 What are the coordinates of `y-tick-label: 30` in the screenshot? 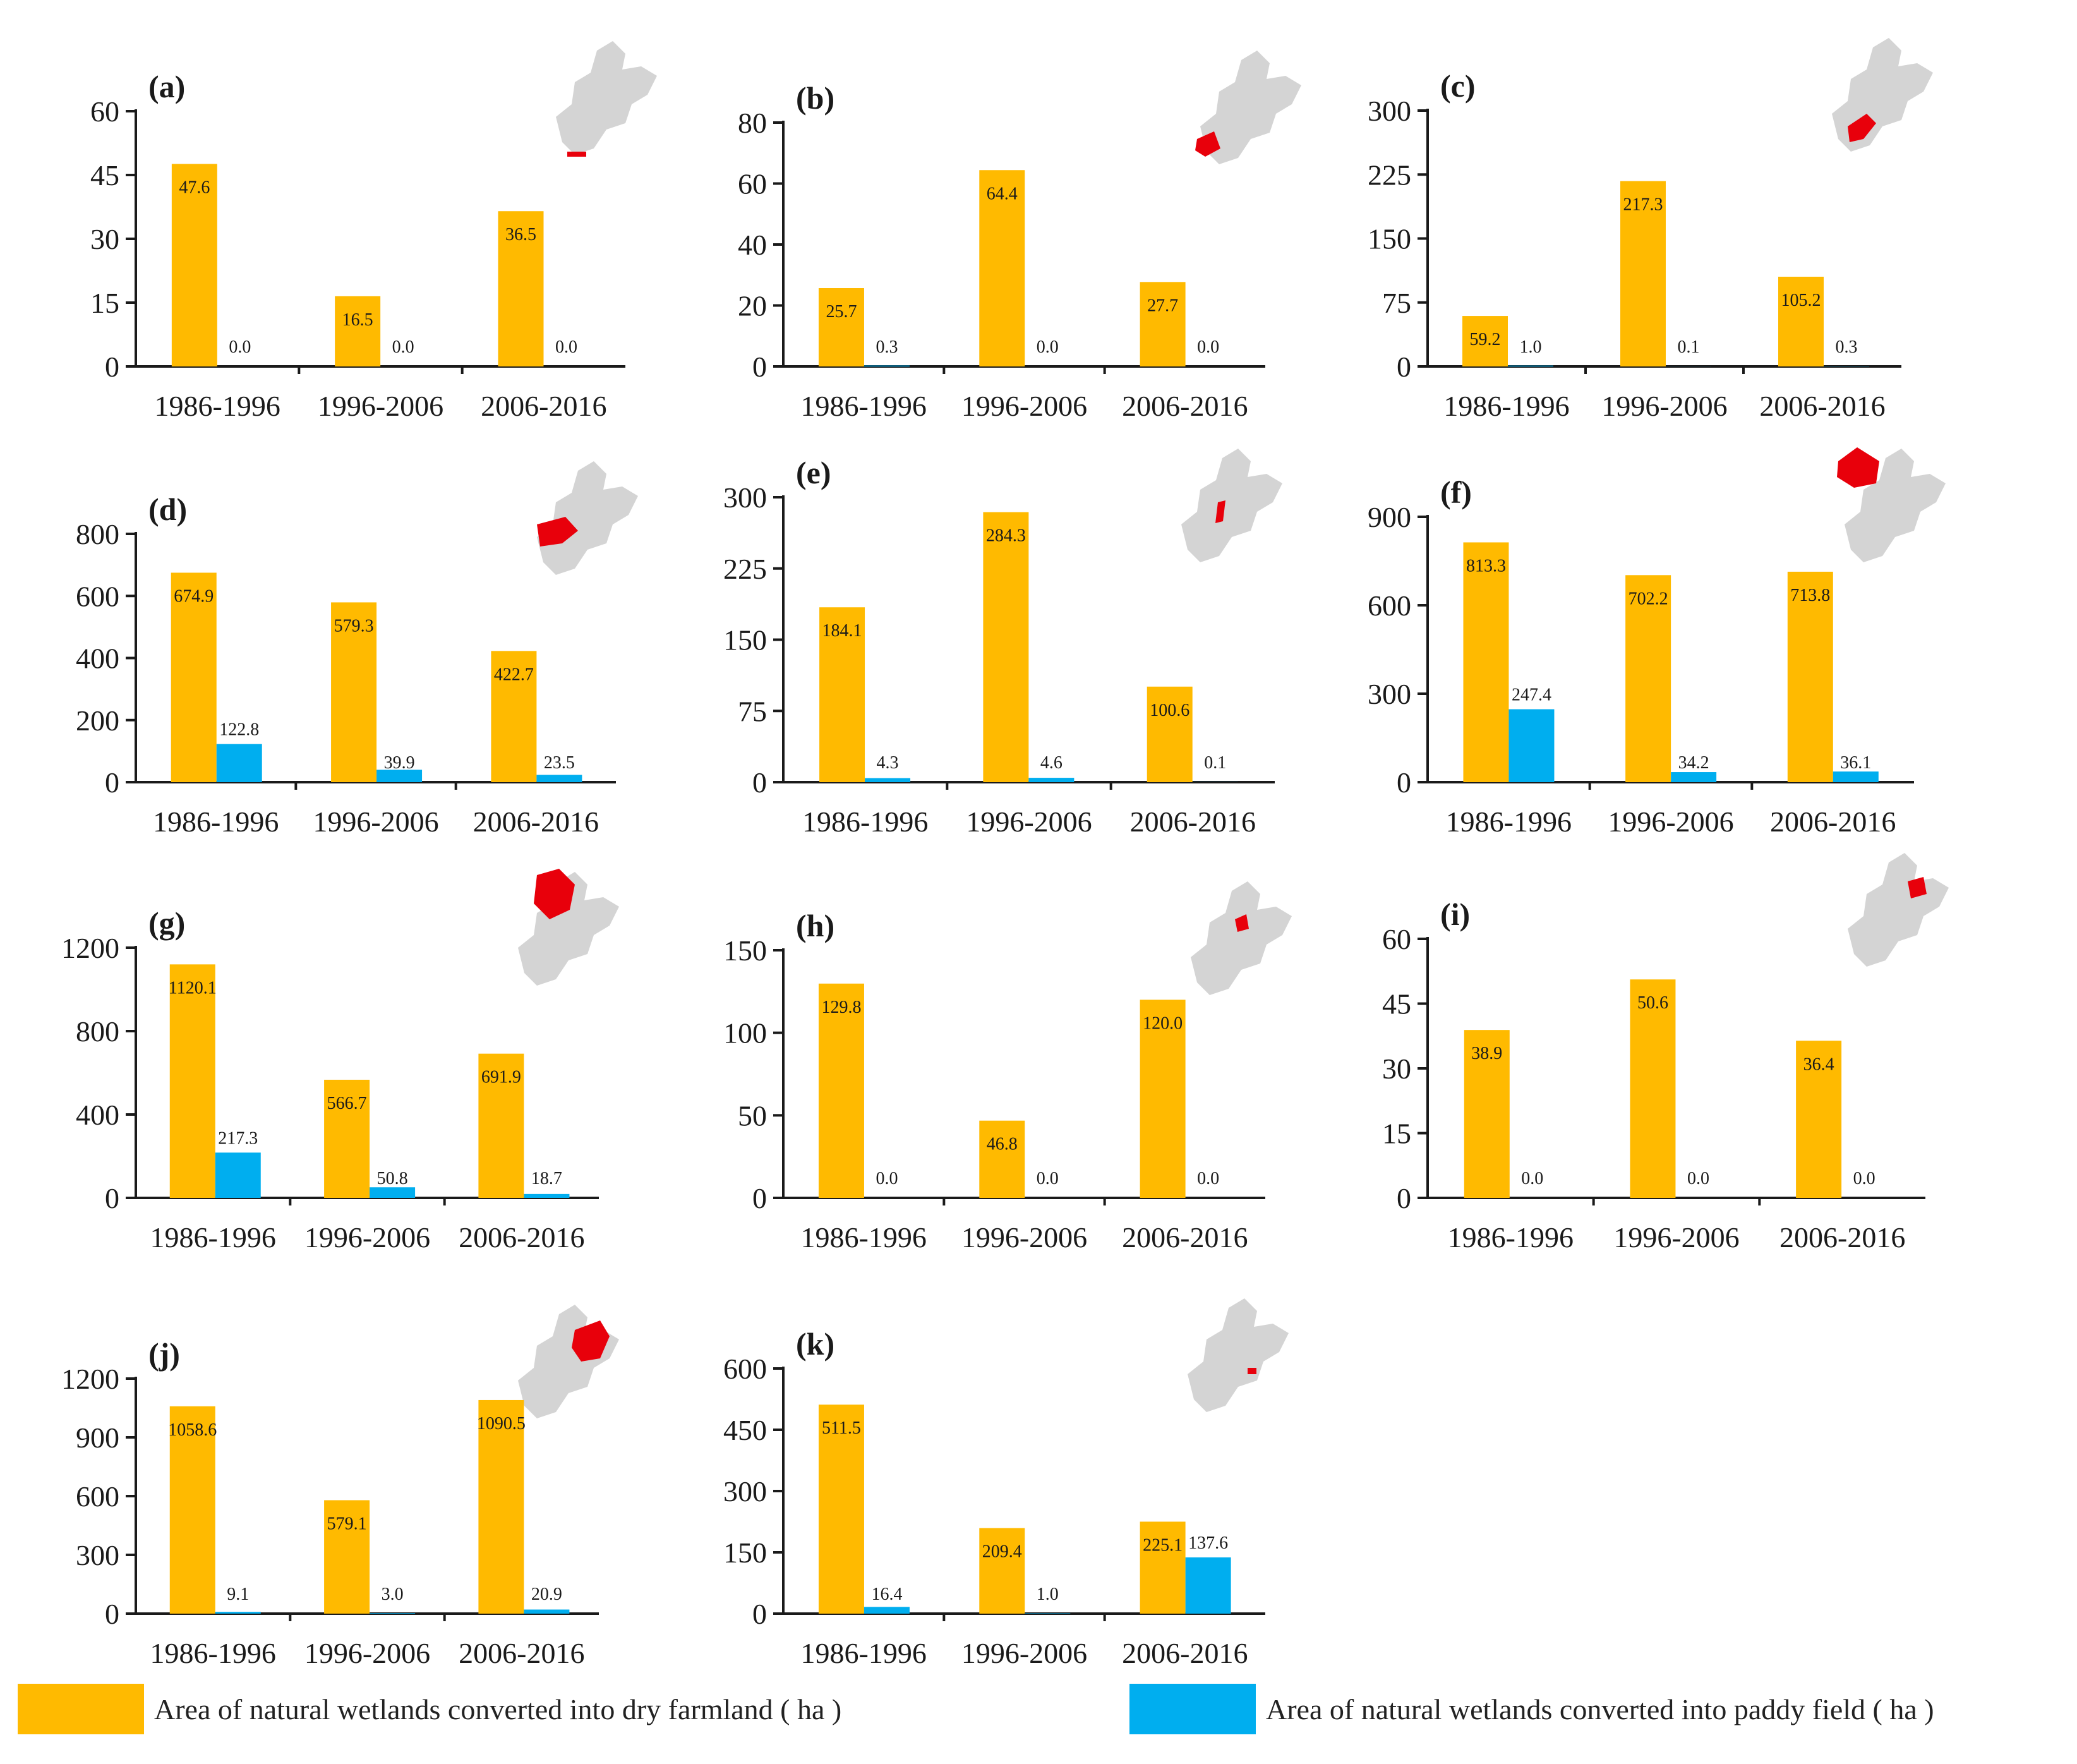 It's located at (1396, 1069).